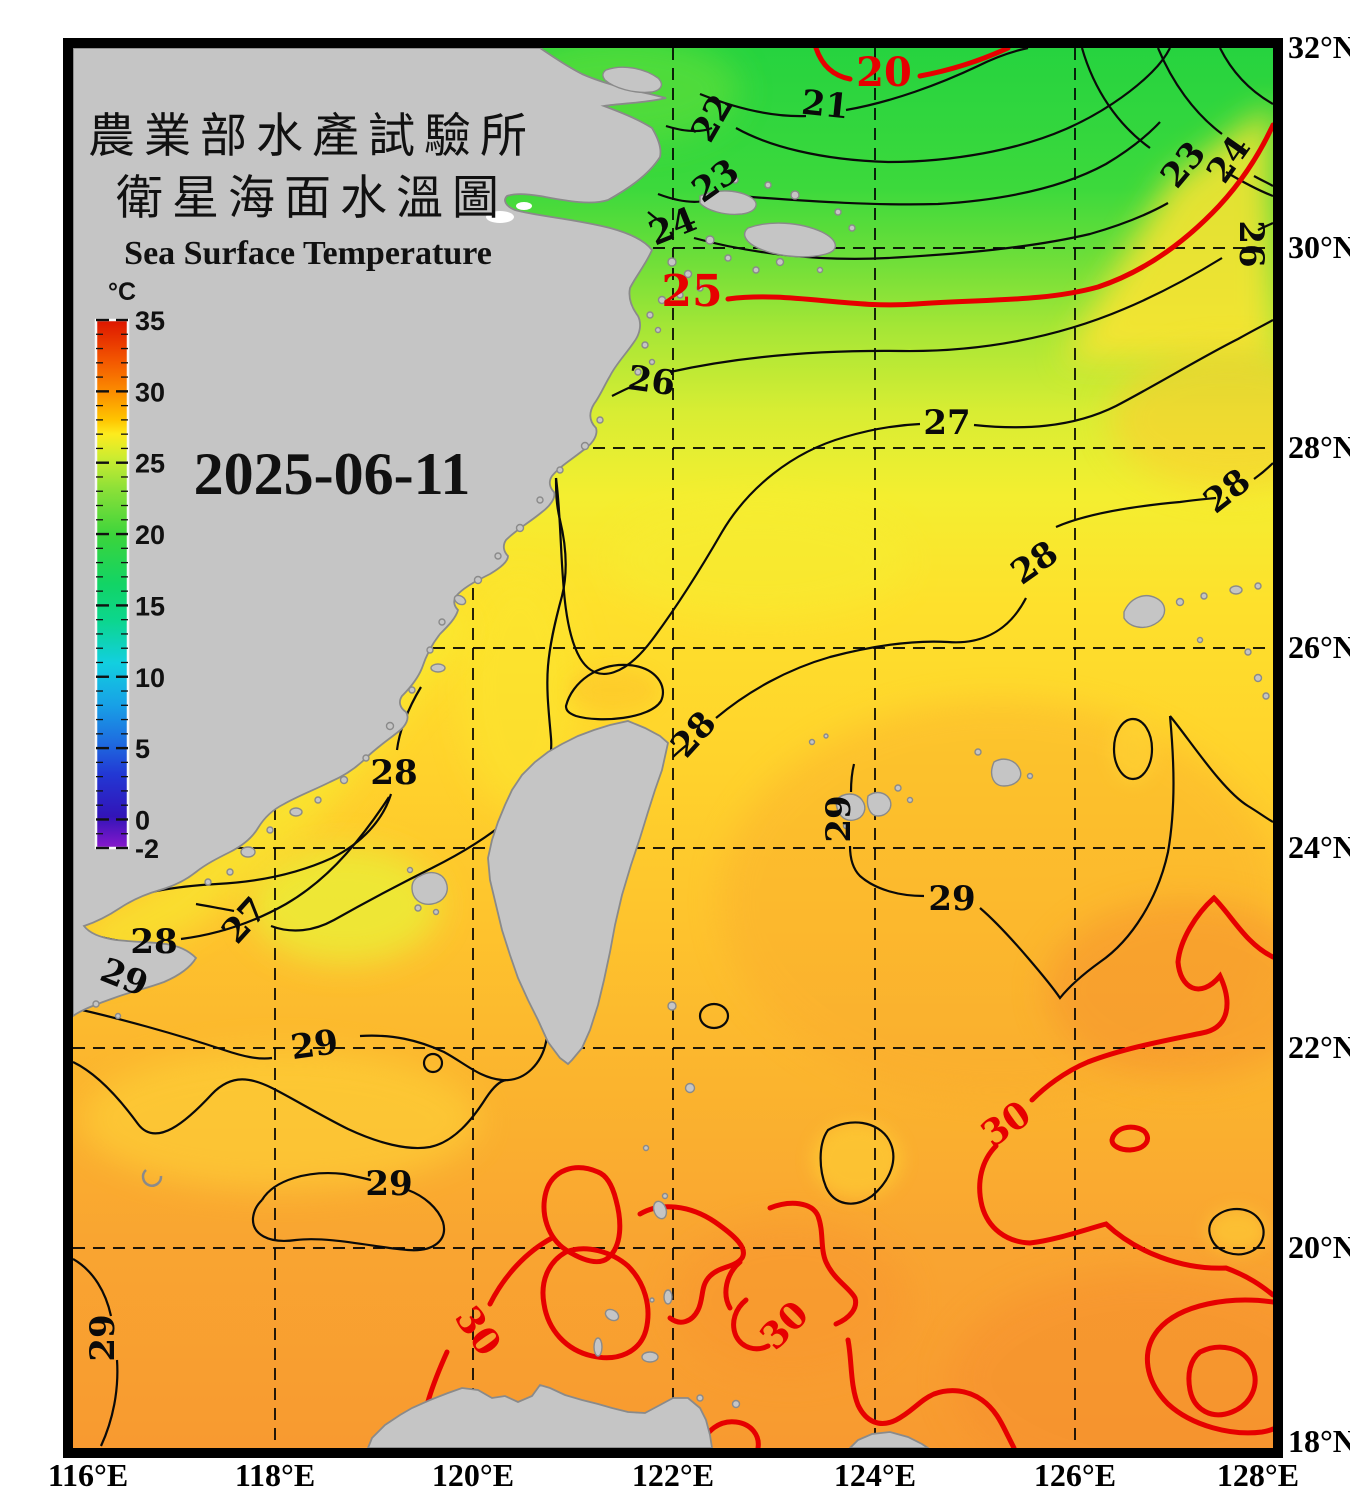 Image resolution: width=1350 pixels, height=1500 pixels. Describe the element at coordinates (850, 807) in the screenshot. I see `iriomote-island` at that location.